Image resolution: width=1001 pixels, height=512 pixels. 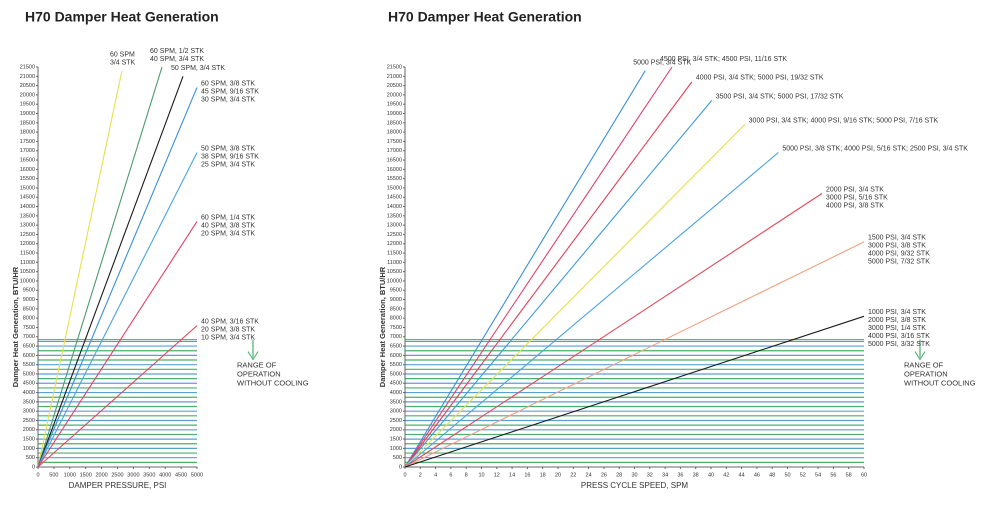 What do you see at coordinates (711, 475) in the screenshot?
I see `x-tick-label: 40` at bounding box center [711, 475].